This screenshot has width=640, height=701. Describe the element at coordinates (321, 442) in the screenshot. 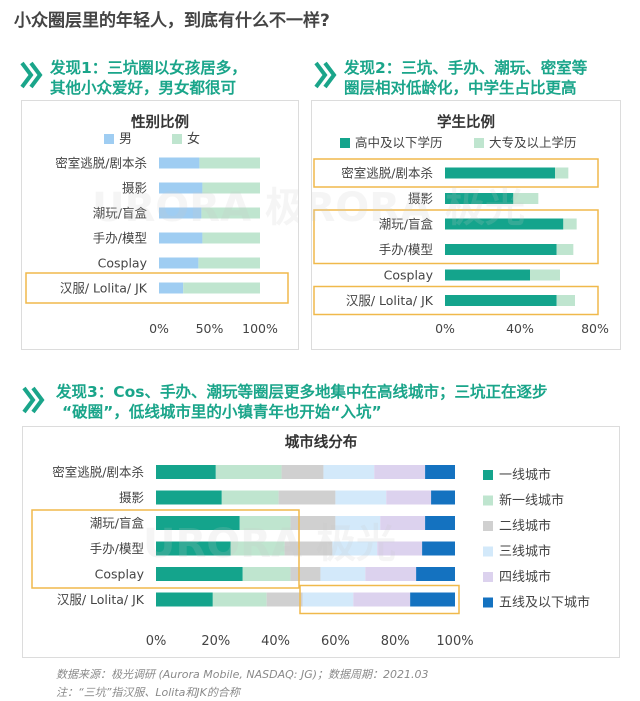

I see `chart-title: 城市线分布` at that location.